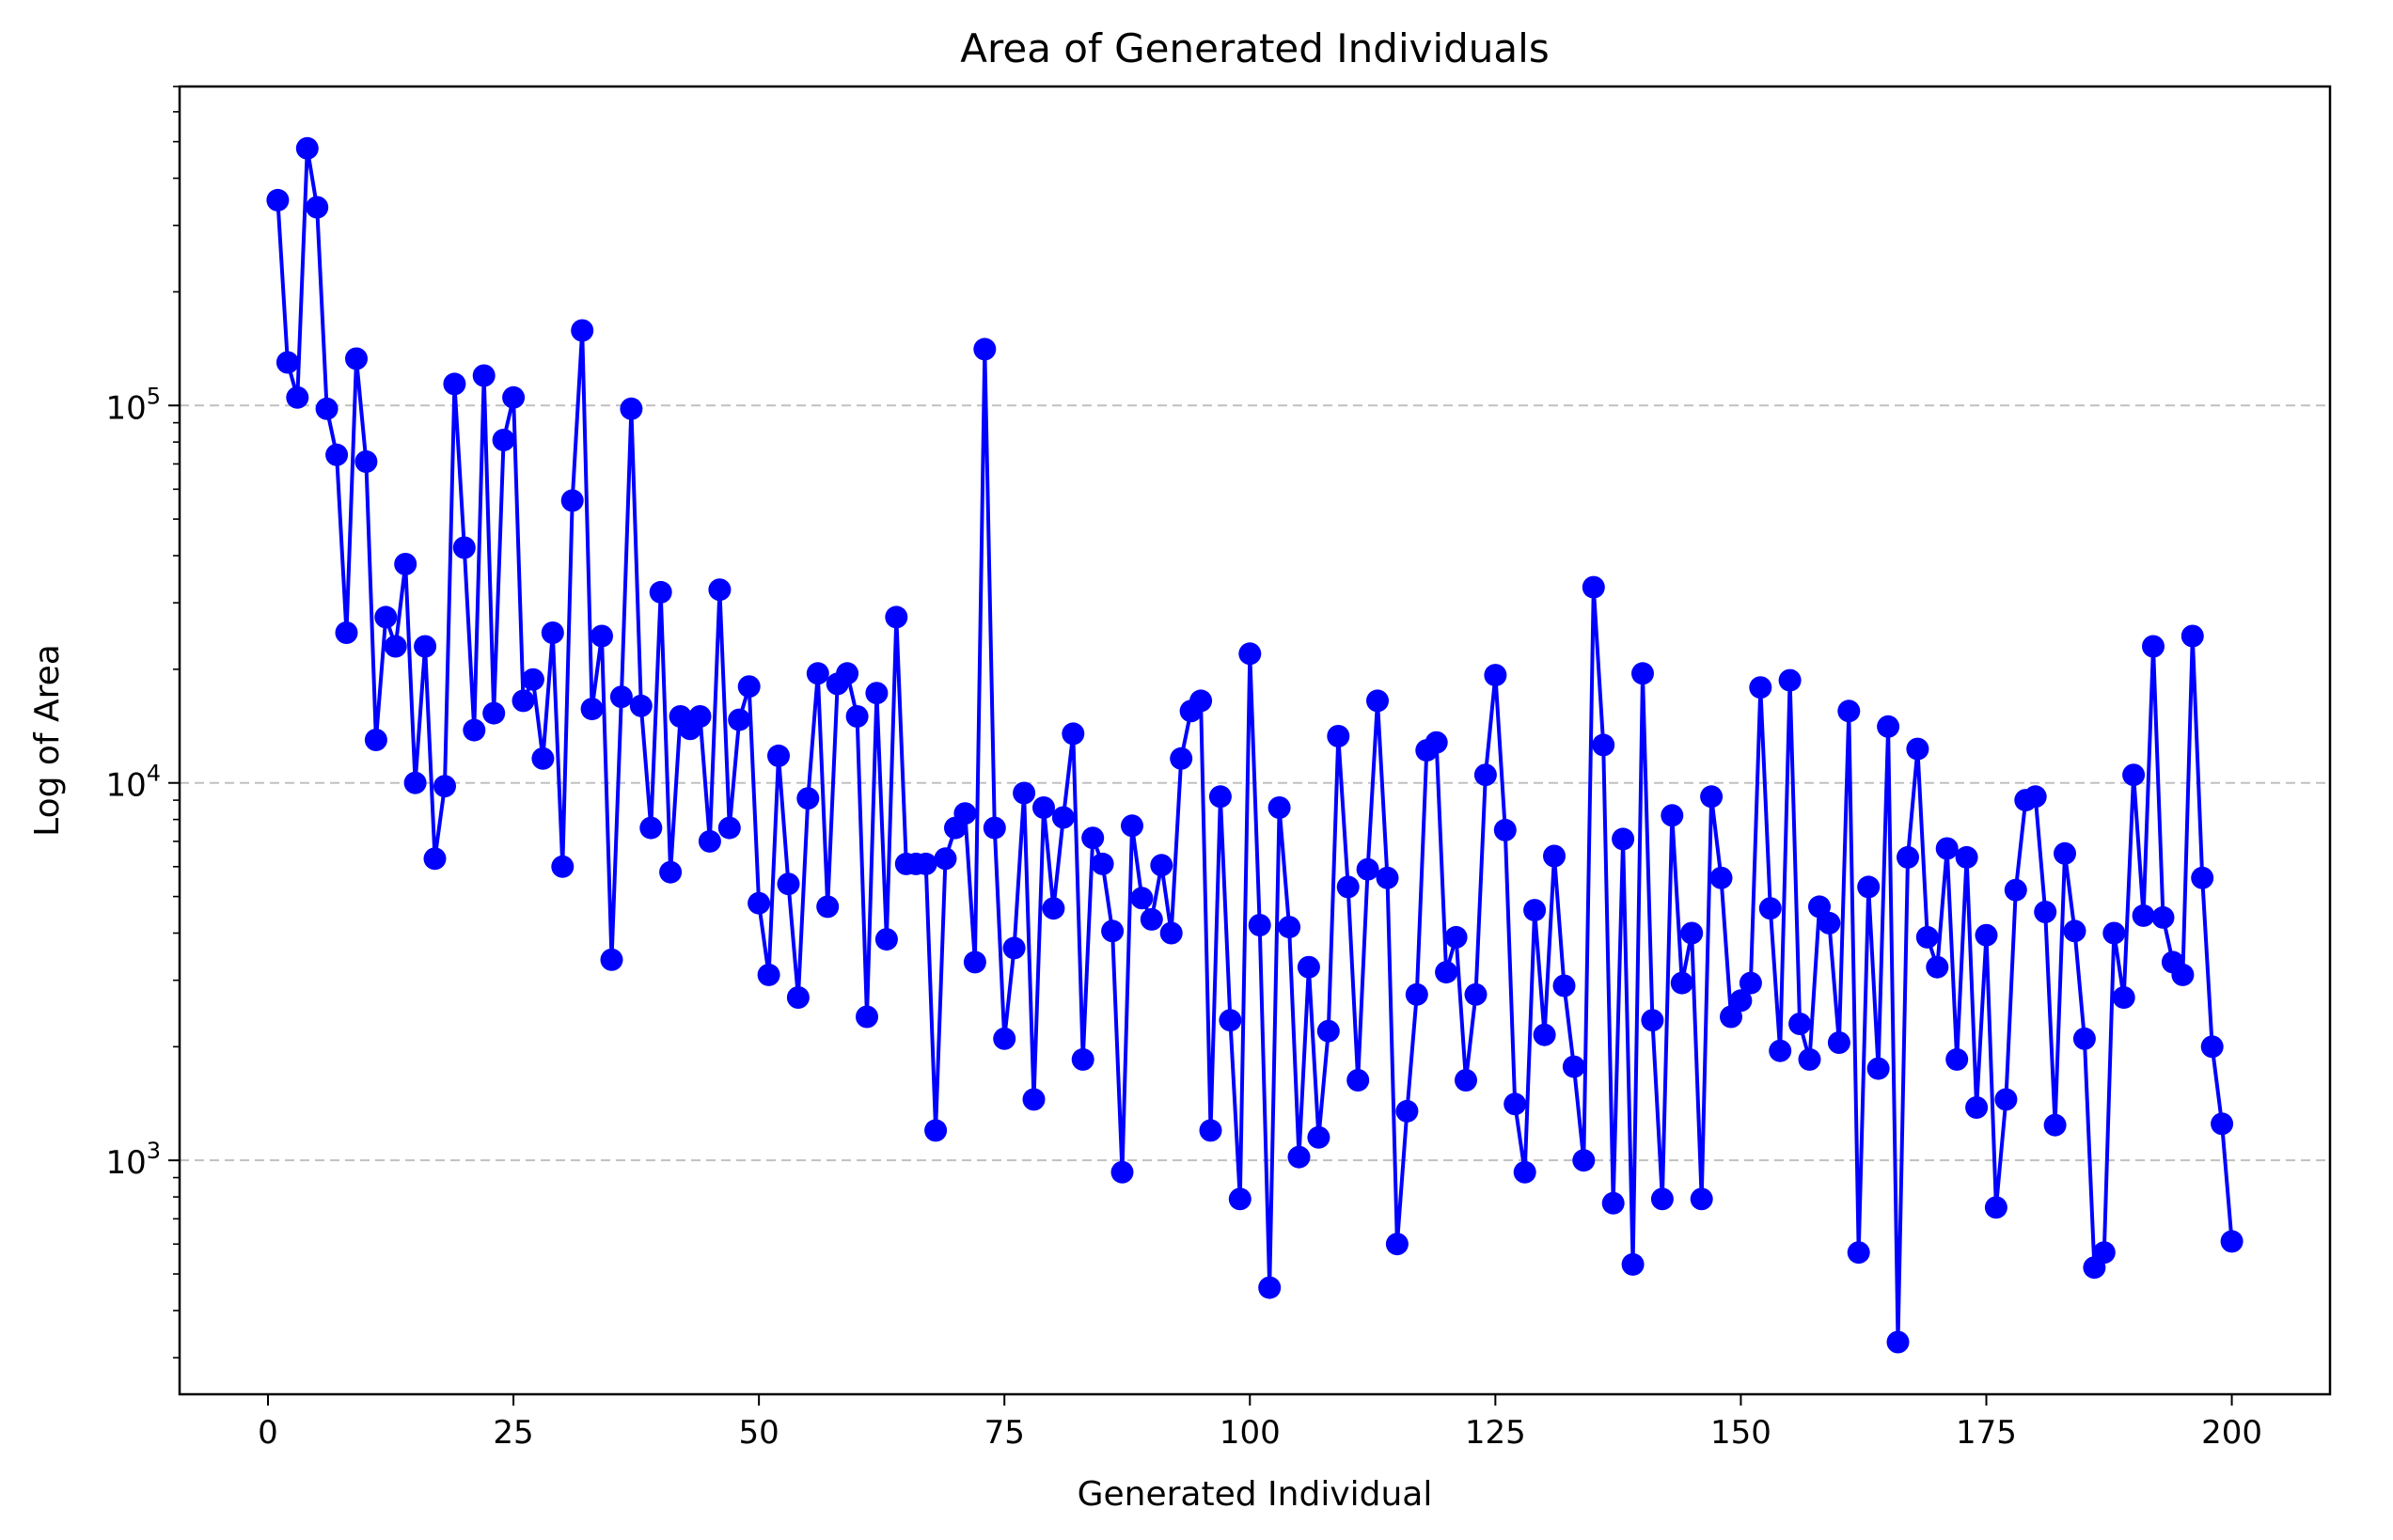  What do you see at coordinates (1740, 1433) in the screenshot?
I see `x-tick-label: 150` at bounding box center [1740, 1433].